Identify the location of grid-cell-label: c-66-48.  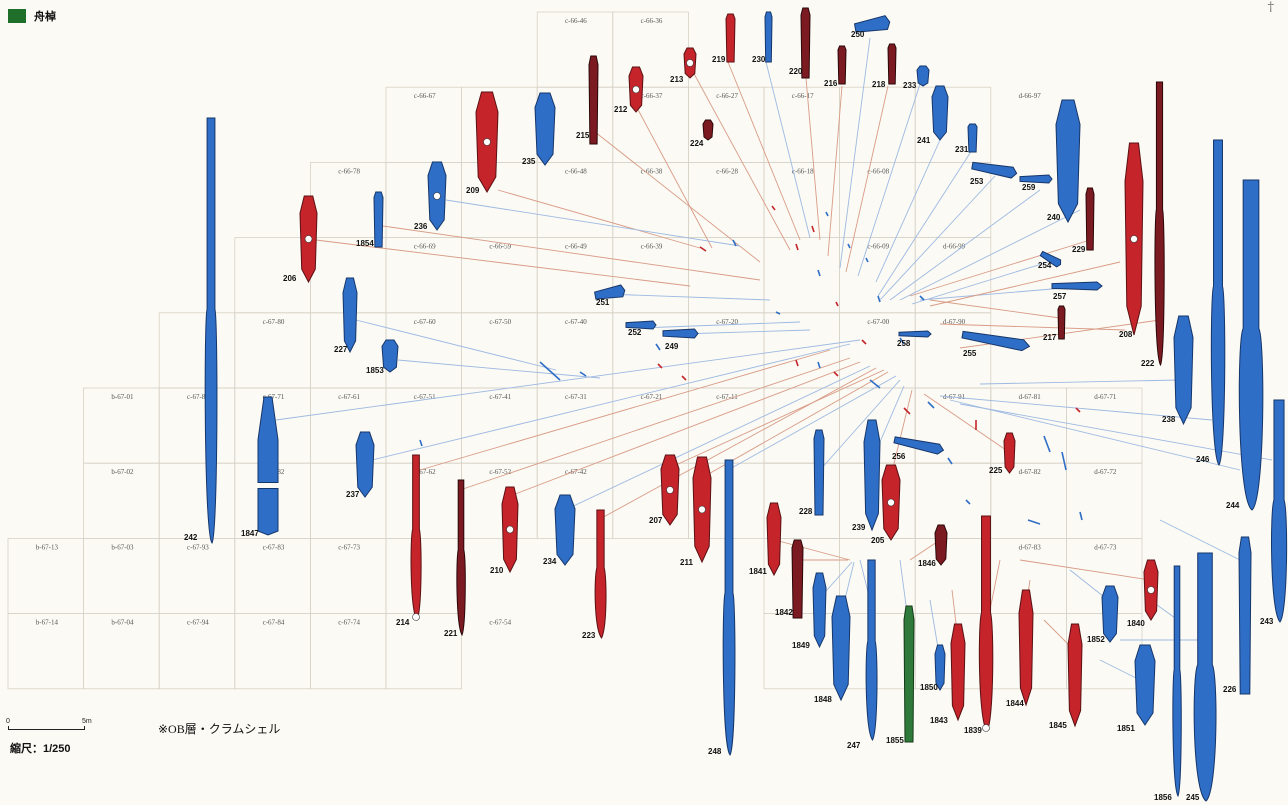
(576, 171).